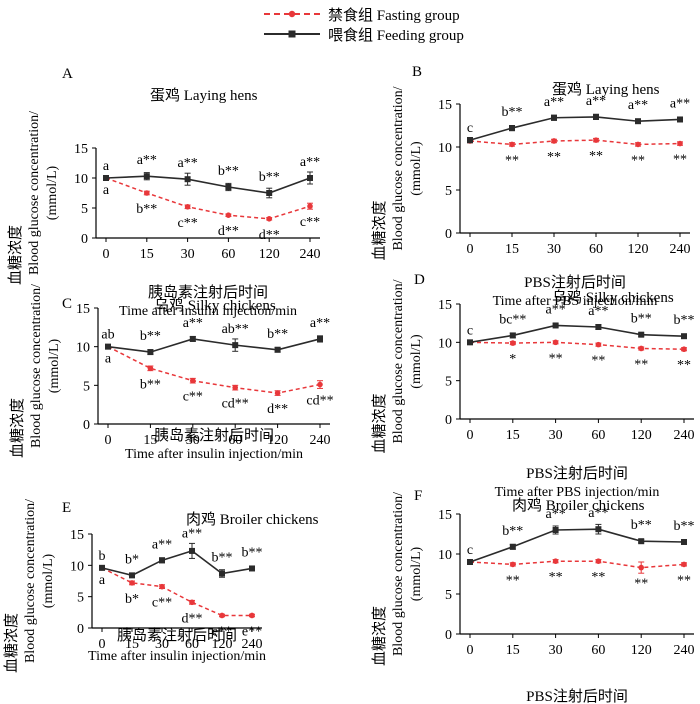 The width and height of the screenshot is (700, 704). Describe the element at coordinates (86, 386) in the screenshot. I see `y-tick-label: 5` at that location.